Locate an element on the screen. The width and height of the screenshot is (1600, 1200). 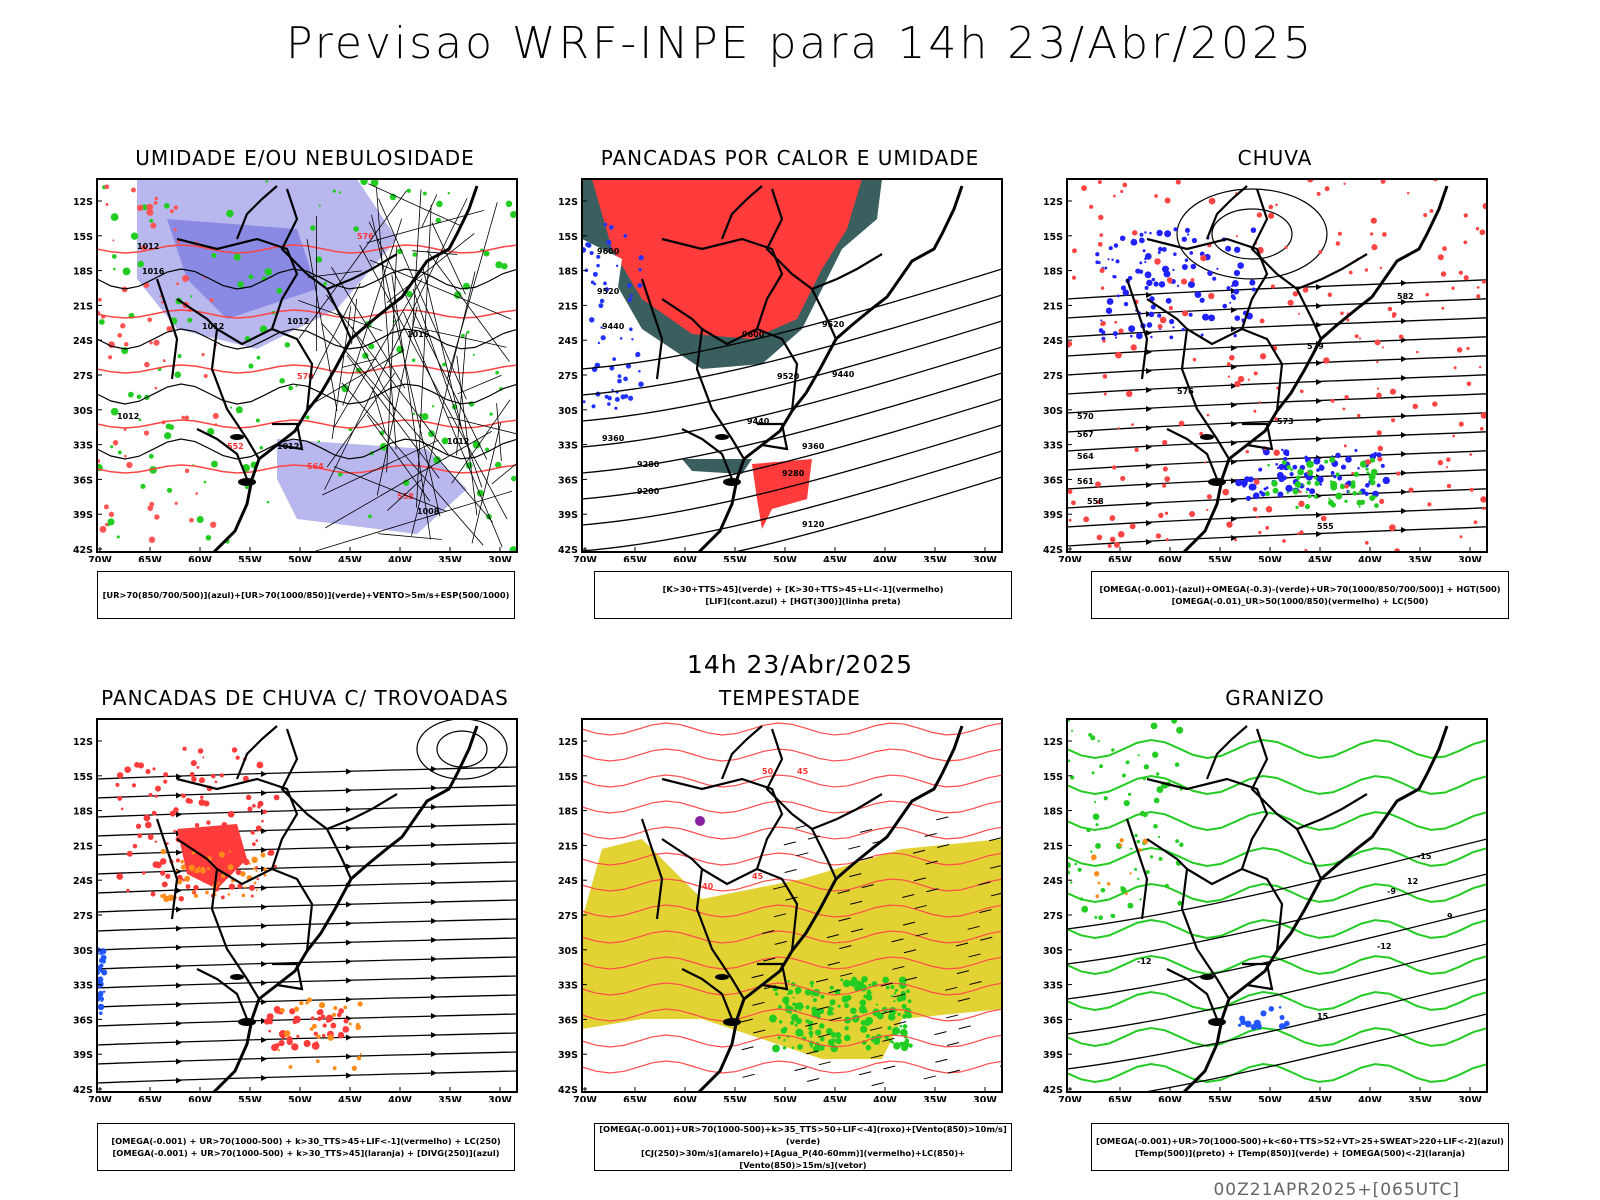
contour-label: 564 is located at coordinates (315, 466).